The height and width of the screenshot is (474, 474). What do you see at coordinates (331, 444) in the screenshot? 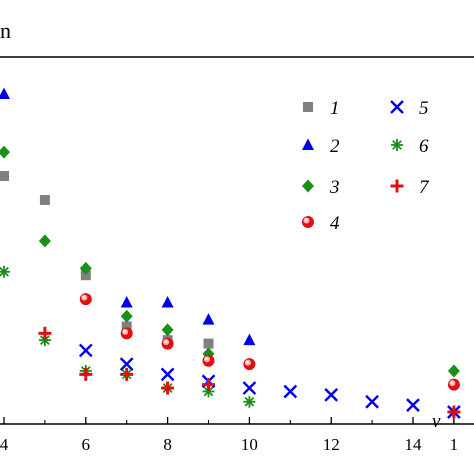
I see `x-tick-label: 12` at bounding box center [331, 444].